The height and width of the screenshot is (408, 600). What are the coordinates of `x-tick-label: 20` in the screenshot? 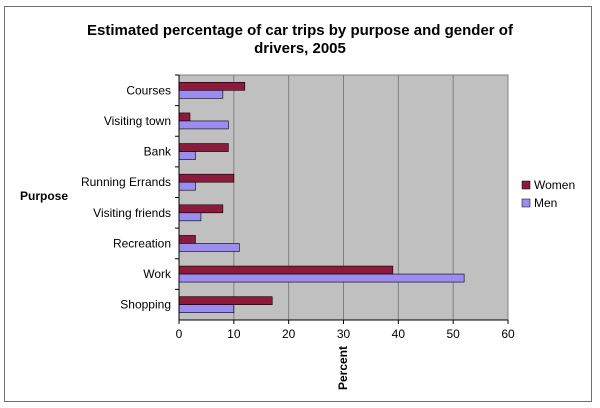 It's located at (289, 334).